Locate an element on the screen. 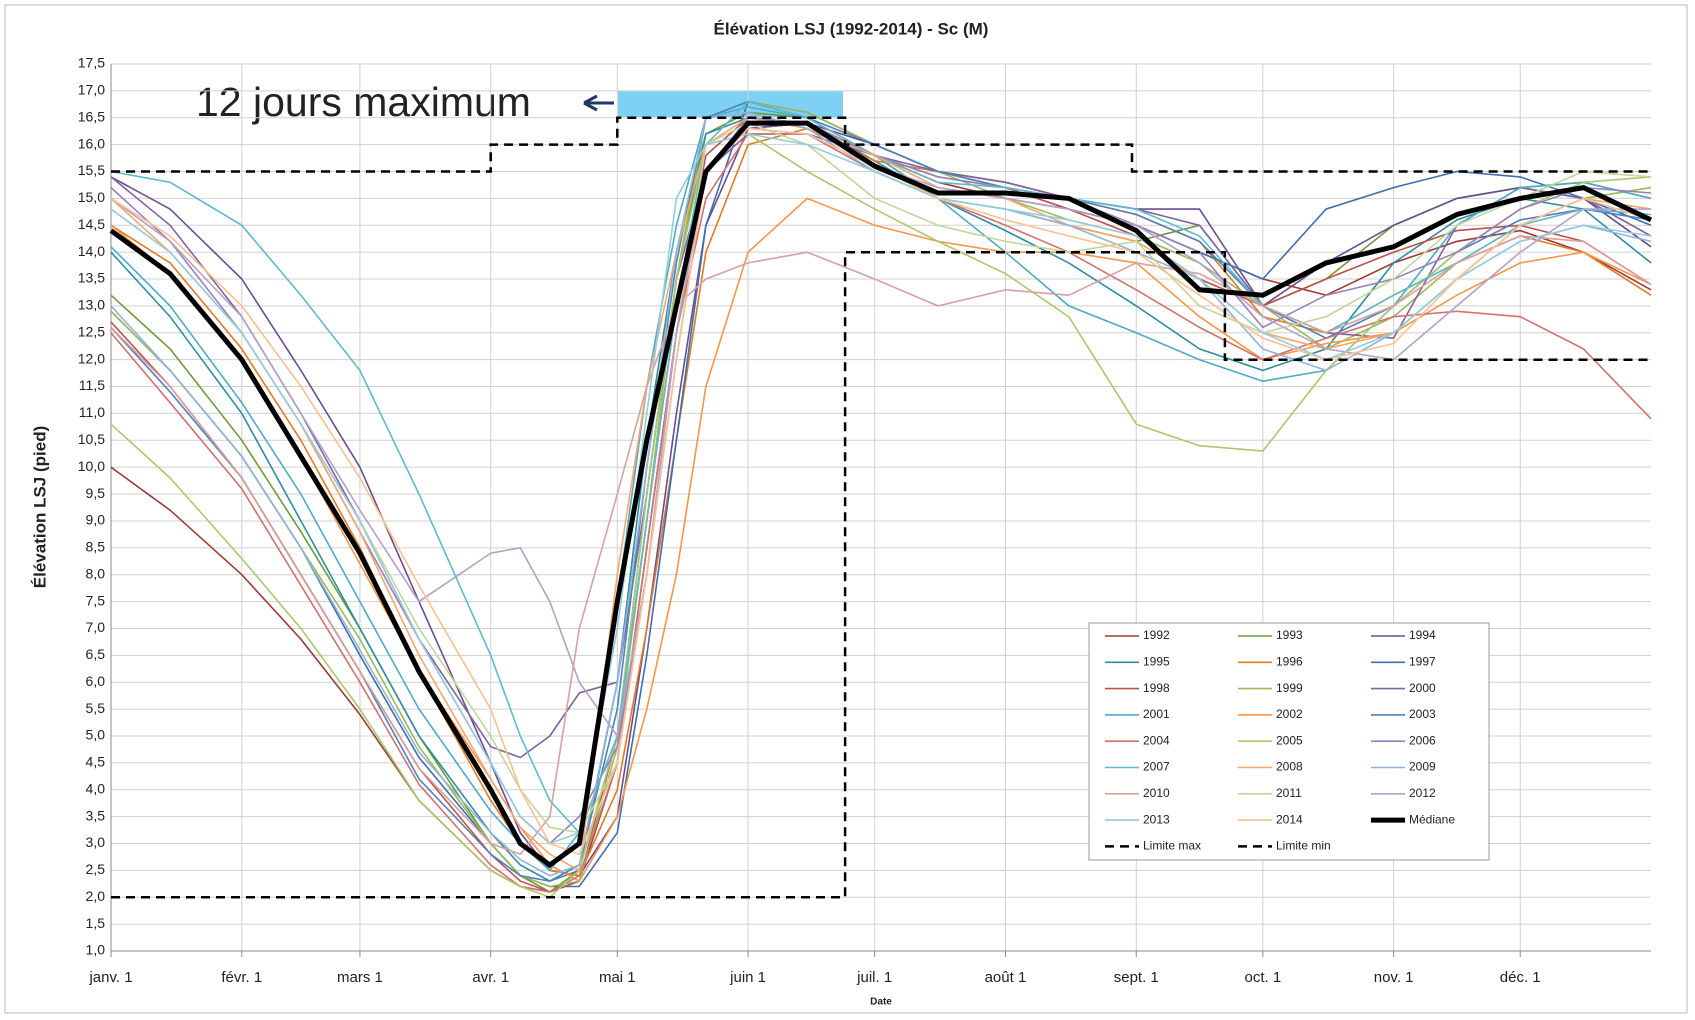 The image size is (1695, 1020). legend-label: 2008 is located at coordinates (1289, 767).